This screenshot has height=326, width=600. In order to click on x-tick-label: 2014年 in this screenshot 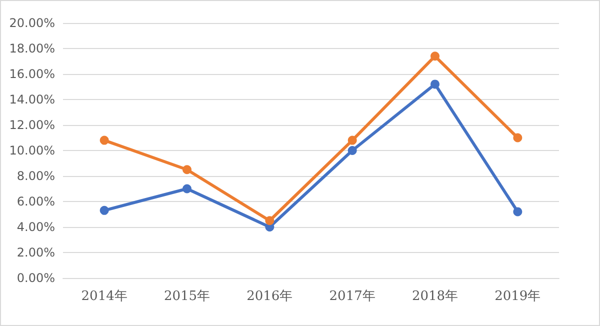, I will do `click(104, 296)`.